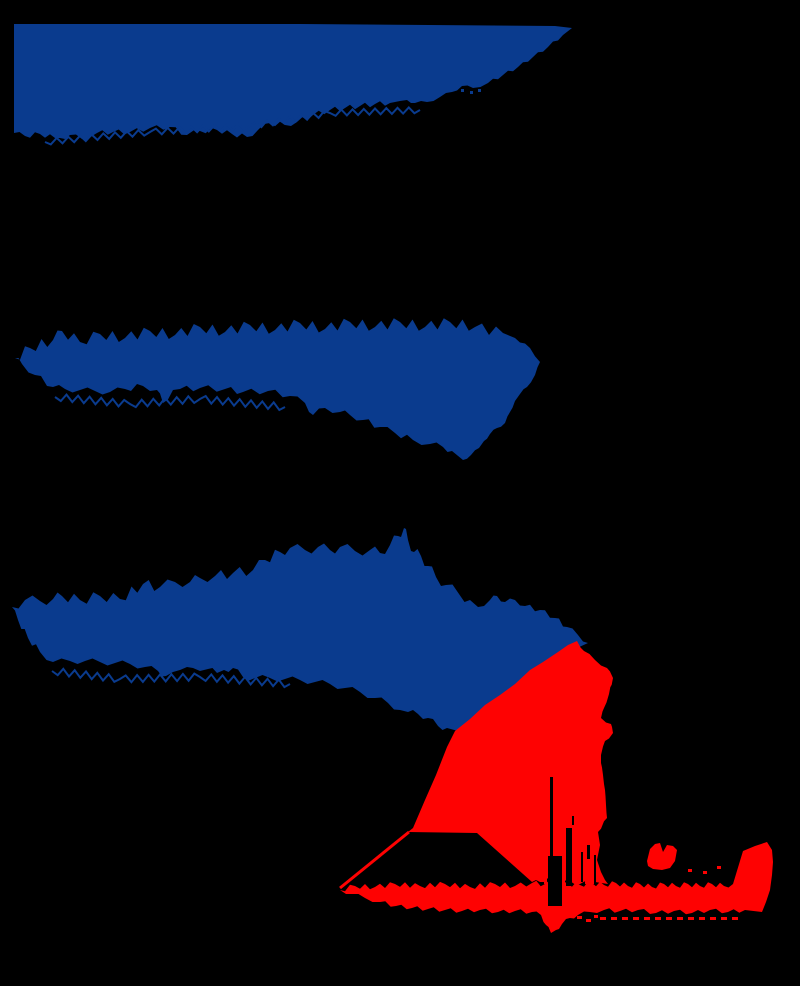 This screenshot has height=986, width=800. Describe the element at coordinates (374, 860) in the screenshot. I see `red-spectrum-left-slope` at that location.